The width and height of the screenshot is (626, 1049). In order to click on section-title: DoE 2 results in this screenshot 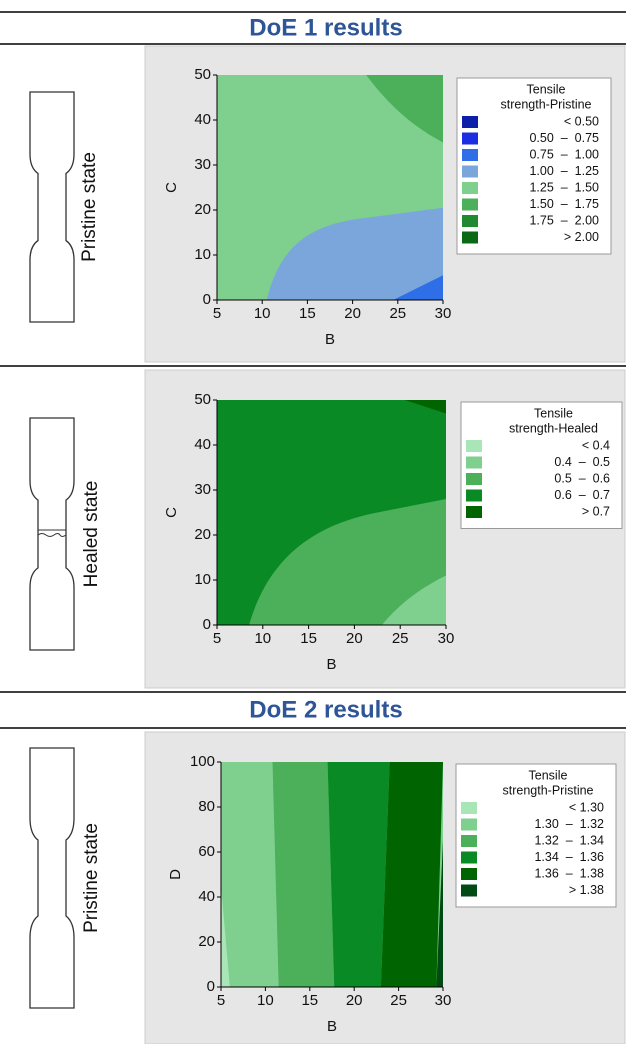, I will do `click(325, 709)`.